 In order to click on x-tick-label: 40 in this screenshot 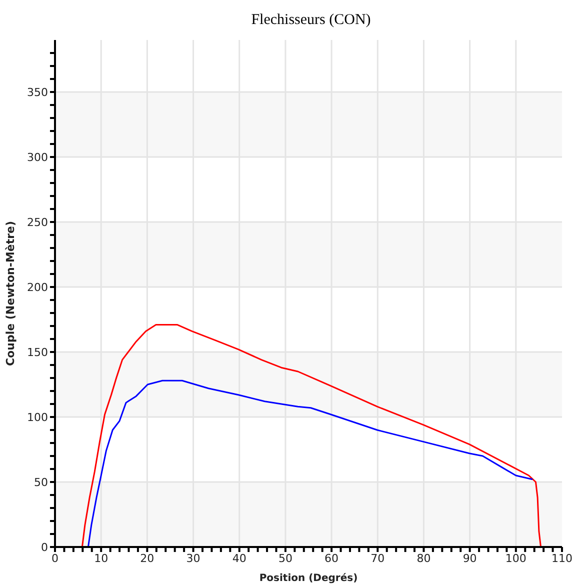, I will do `click(239, 558)`.